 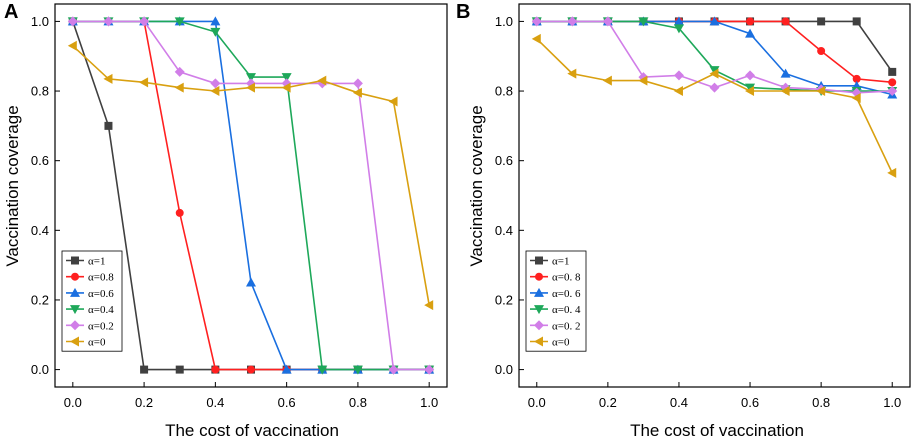 What do you see at coordinates (463, 12) in the screenshot?
I see `panel-label-b: B` at bounding box center [463, 12].